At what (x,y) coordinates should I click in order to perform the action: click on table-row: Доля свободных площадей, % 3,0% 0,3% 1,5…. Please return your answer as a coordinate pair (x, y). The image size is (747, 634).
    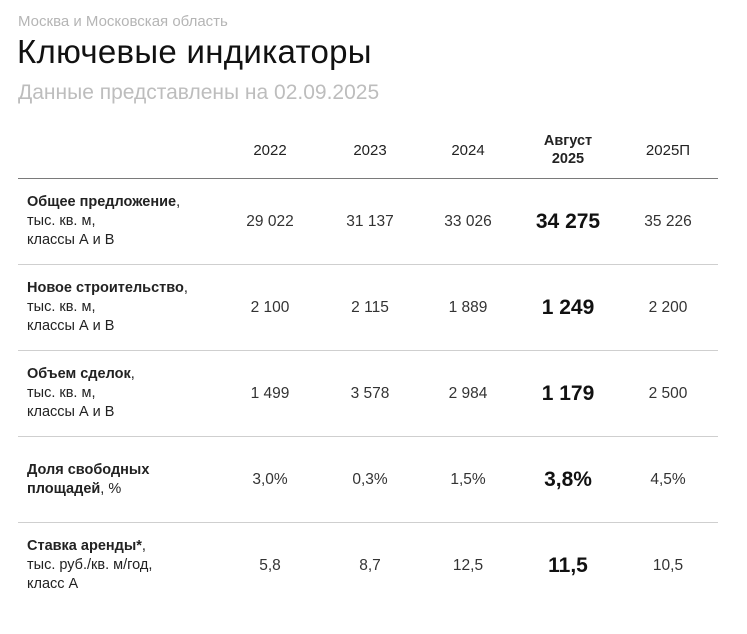
    Looking at the image, I should click on (368, 480).